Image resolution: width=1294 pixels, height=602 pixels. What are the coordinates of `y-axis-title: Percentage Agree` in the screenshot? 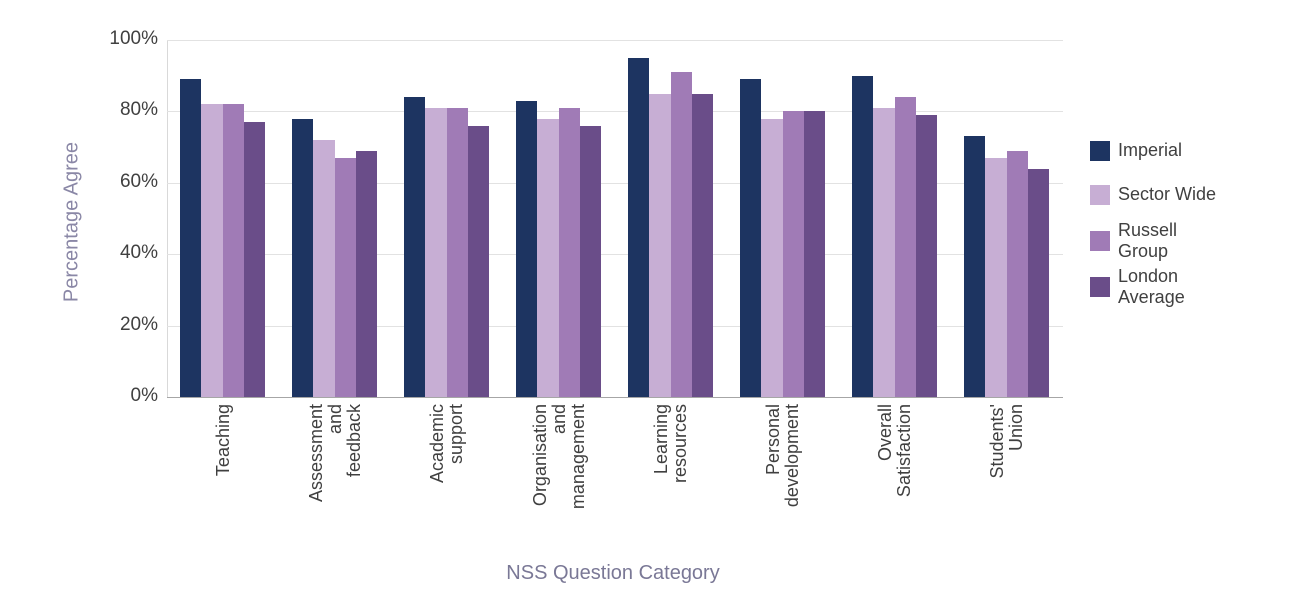 It's located at (71, 222).